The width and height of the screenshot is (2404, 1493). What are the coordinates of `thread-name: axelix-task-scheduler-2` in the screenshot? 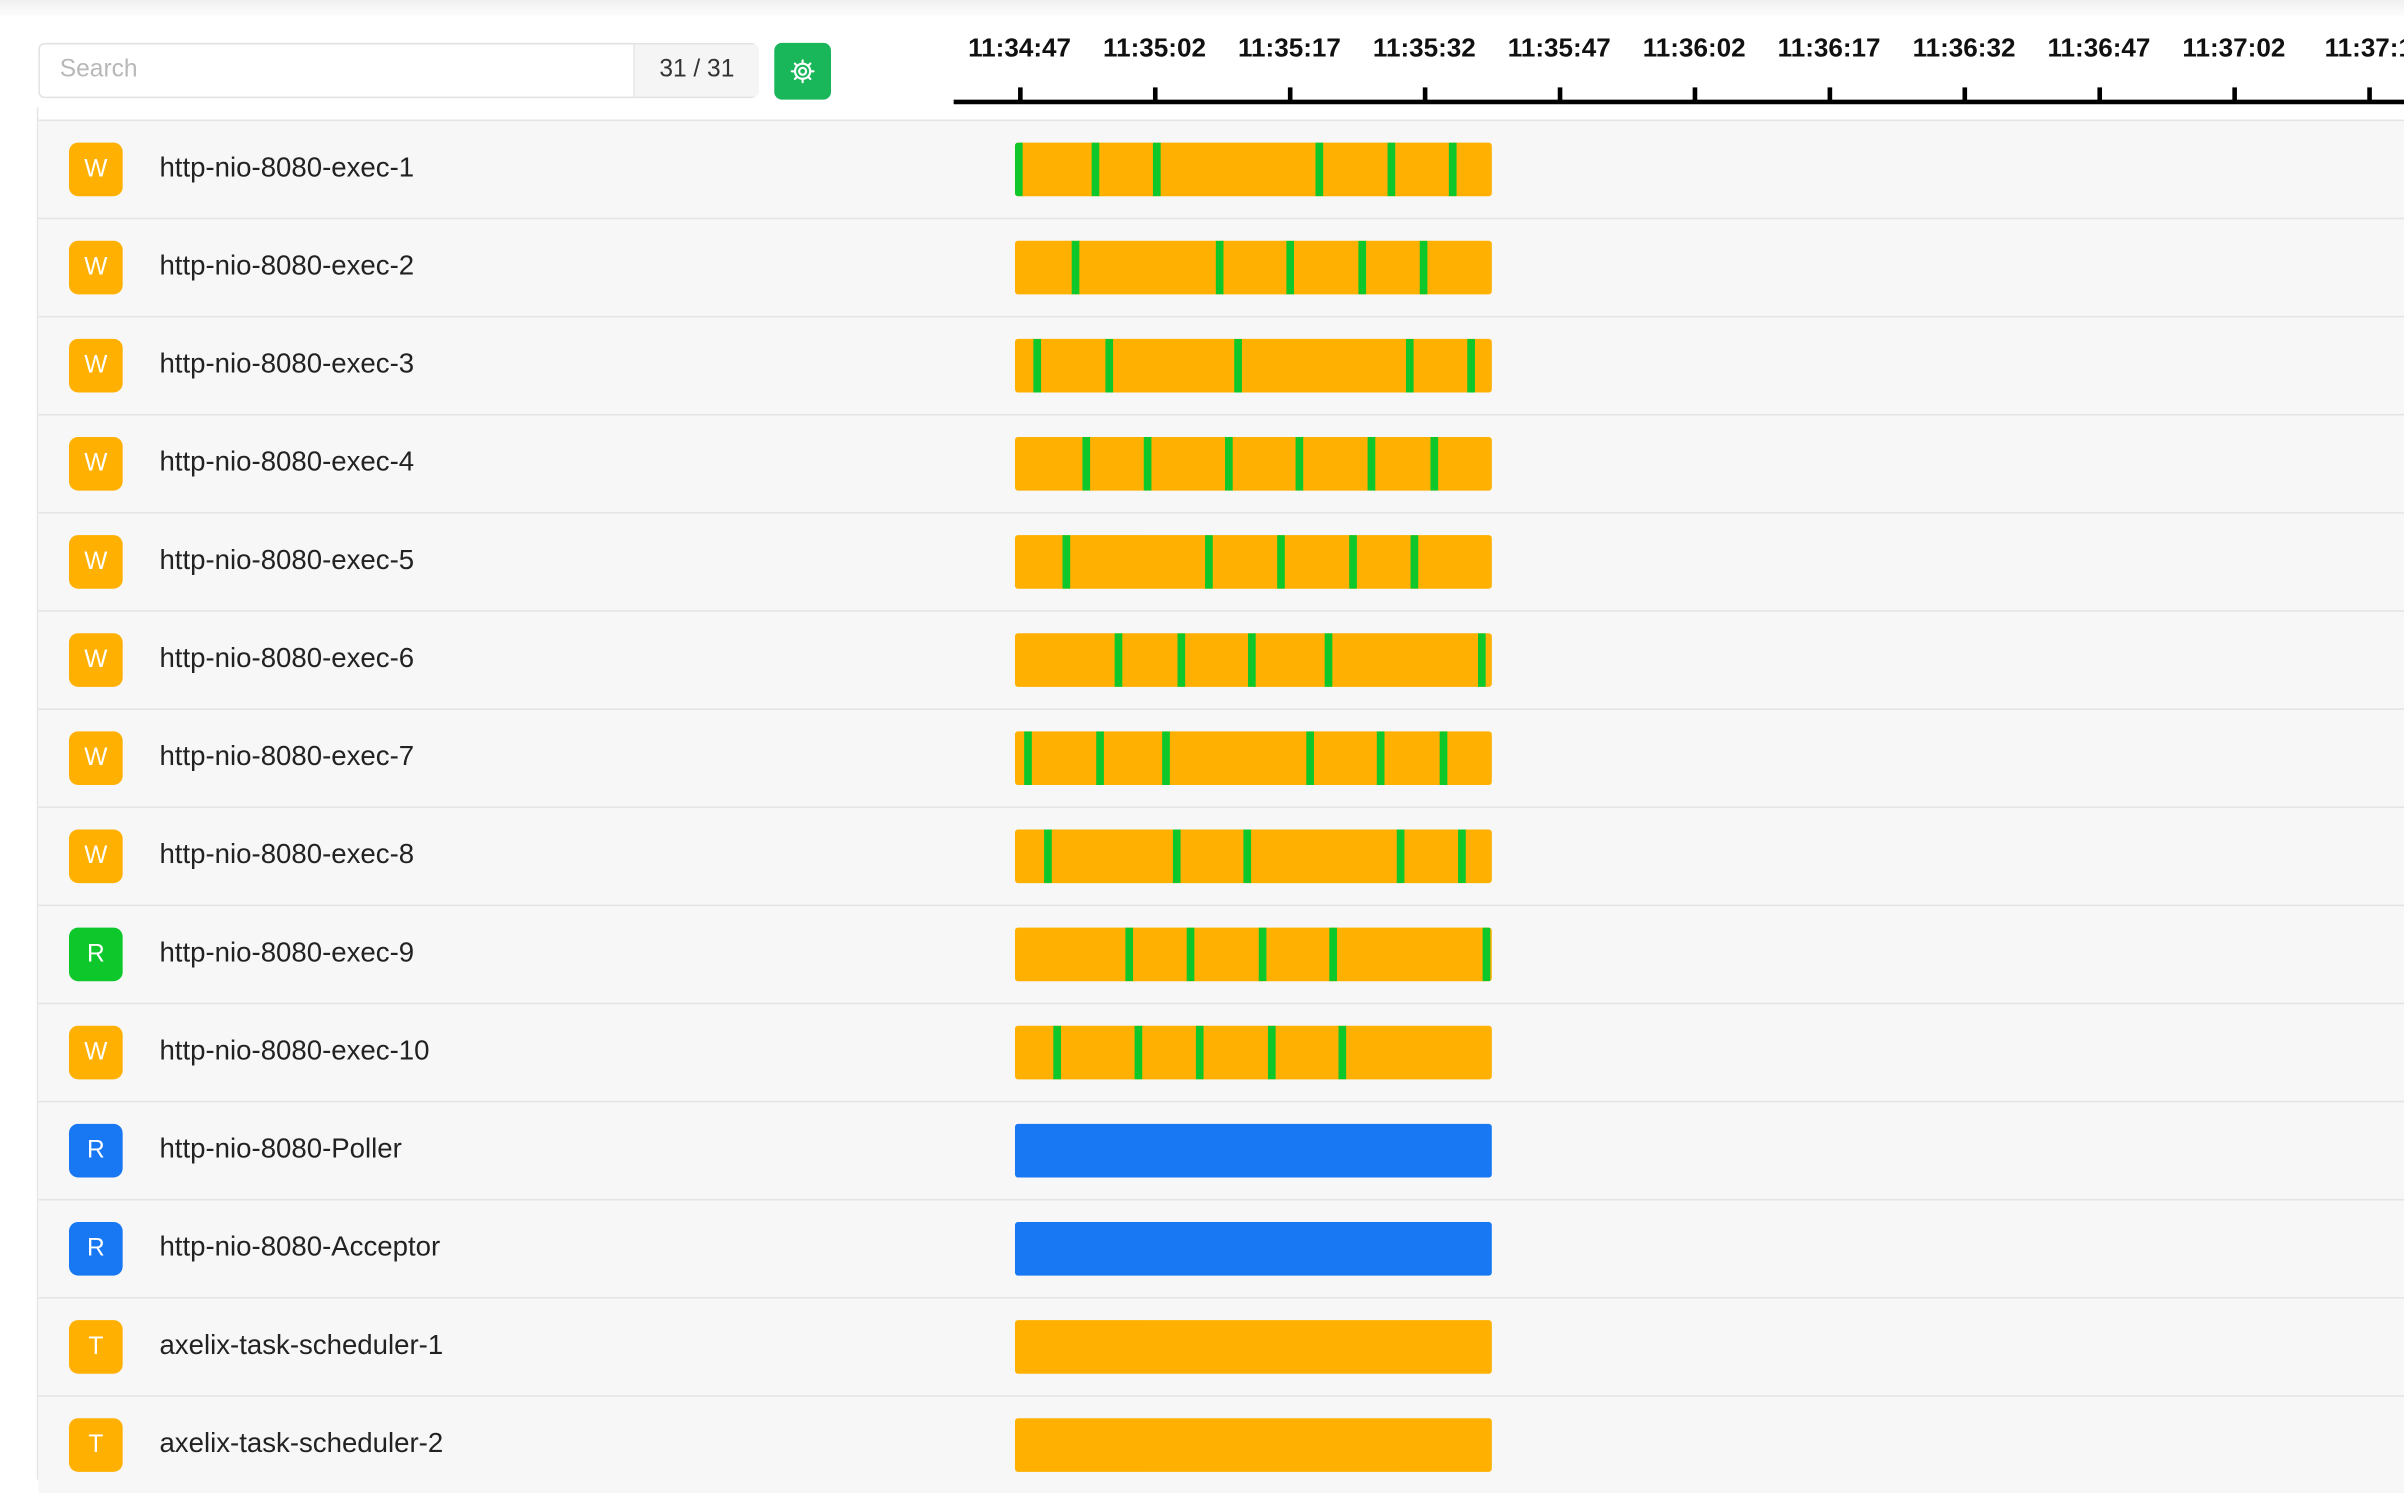 It's located at (301, 1443).